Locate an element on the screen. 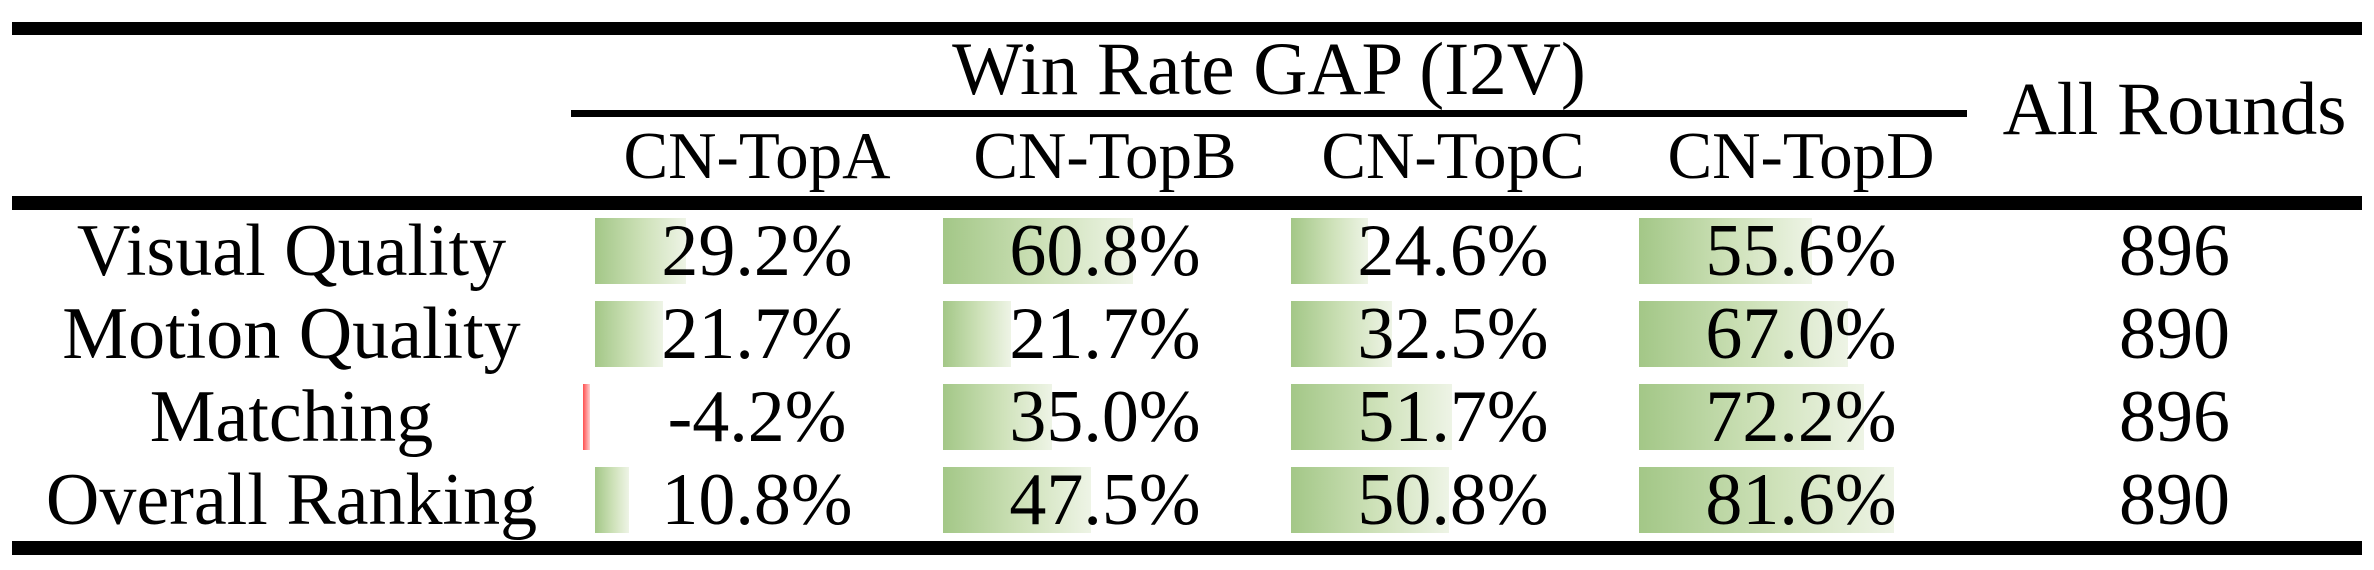 The height and width of the screenshot is (570, 2374). data-cell: 10.8% is located at coordinates (757, 499).